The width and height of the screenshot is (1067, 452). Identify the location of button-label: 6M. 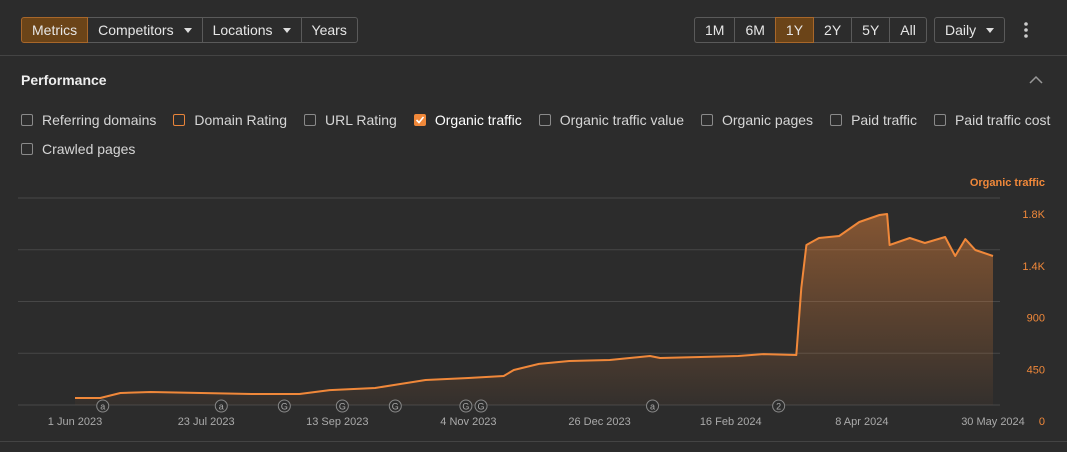
(755, 30).